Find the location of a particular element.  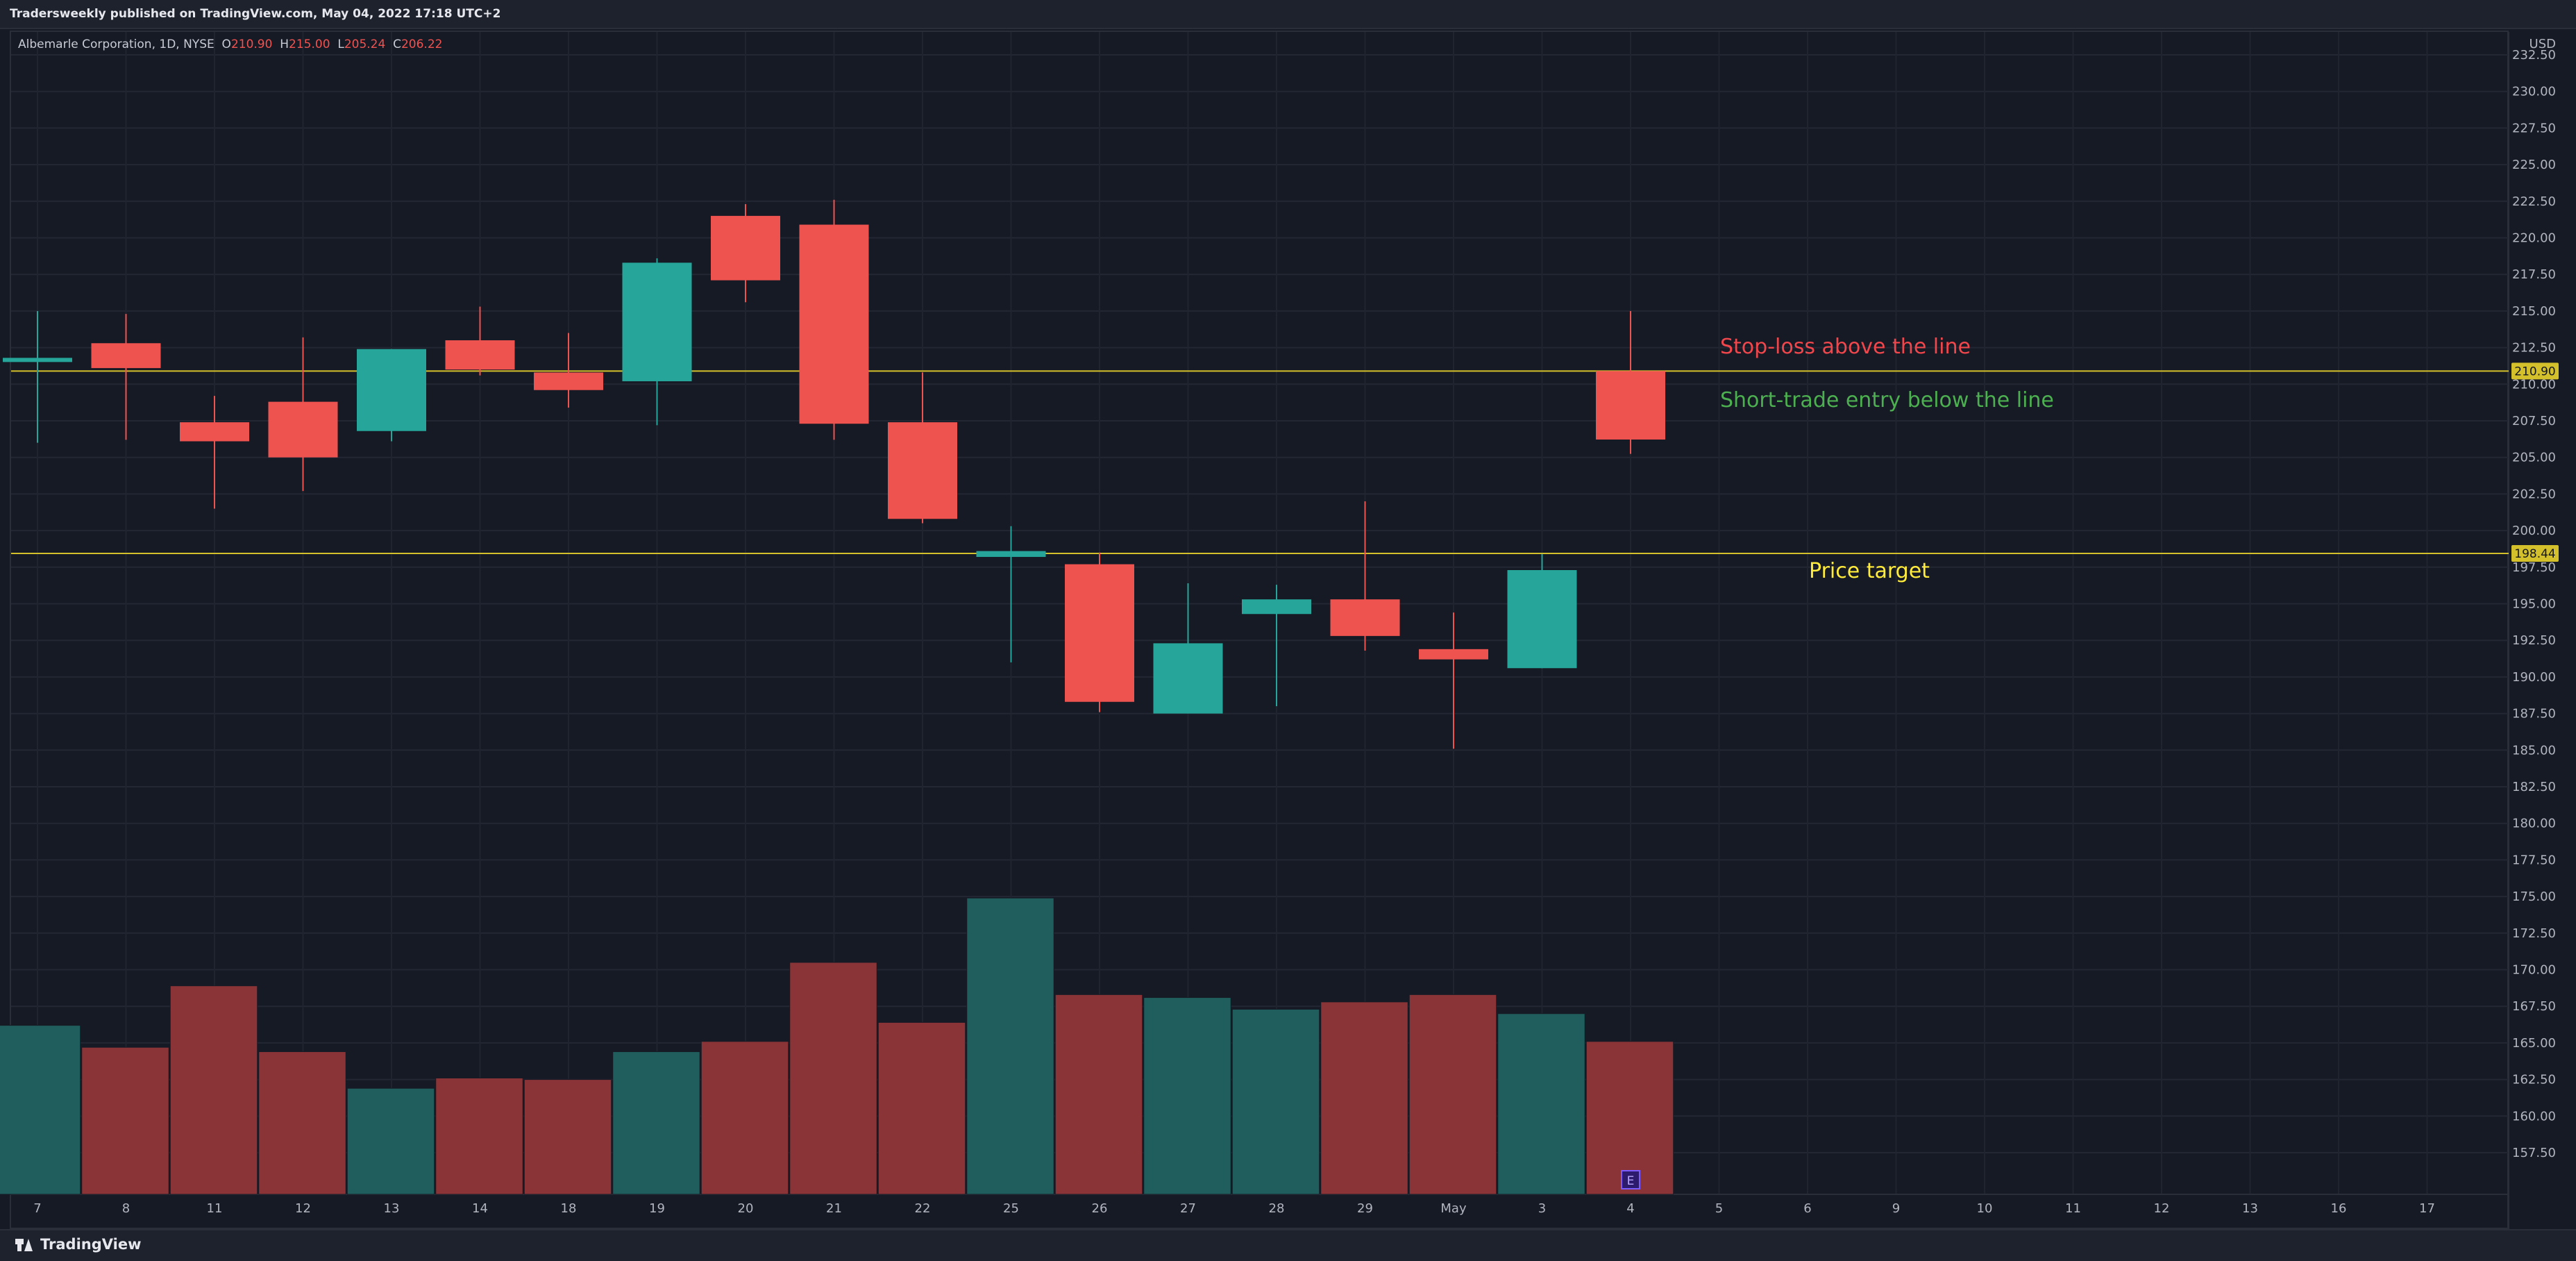

time-tick-label: 20 is located at coordinates (746, 1208).